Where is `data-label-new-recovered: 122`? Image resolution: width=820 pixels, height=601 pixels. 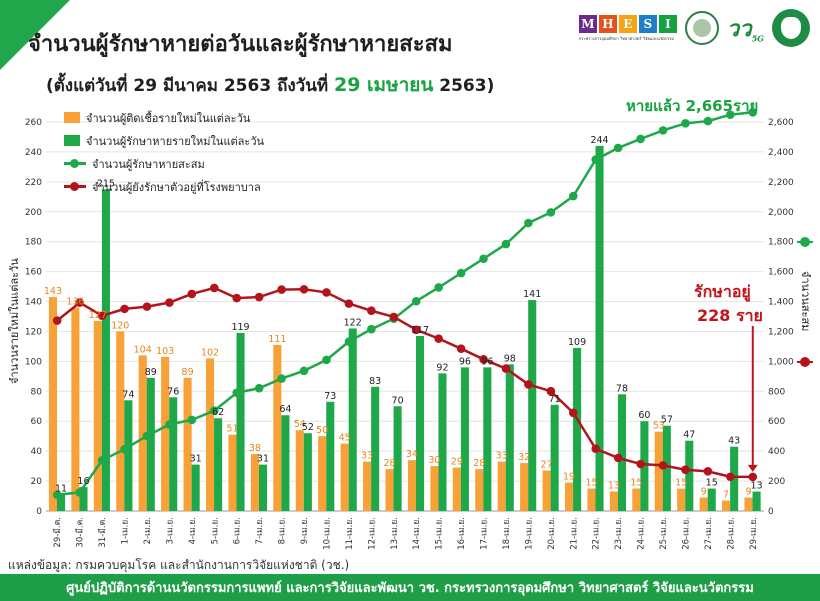
data-label-new-recovered: 122 is located at coordinates (353, 322).